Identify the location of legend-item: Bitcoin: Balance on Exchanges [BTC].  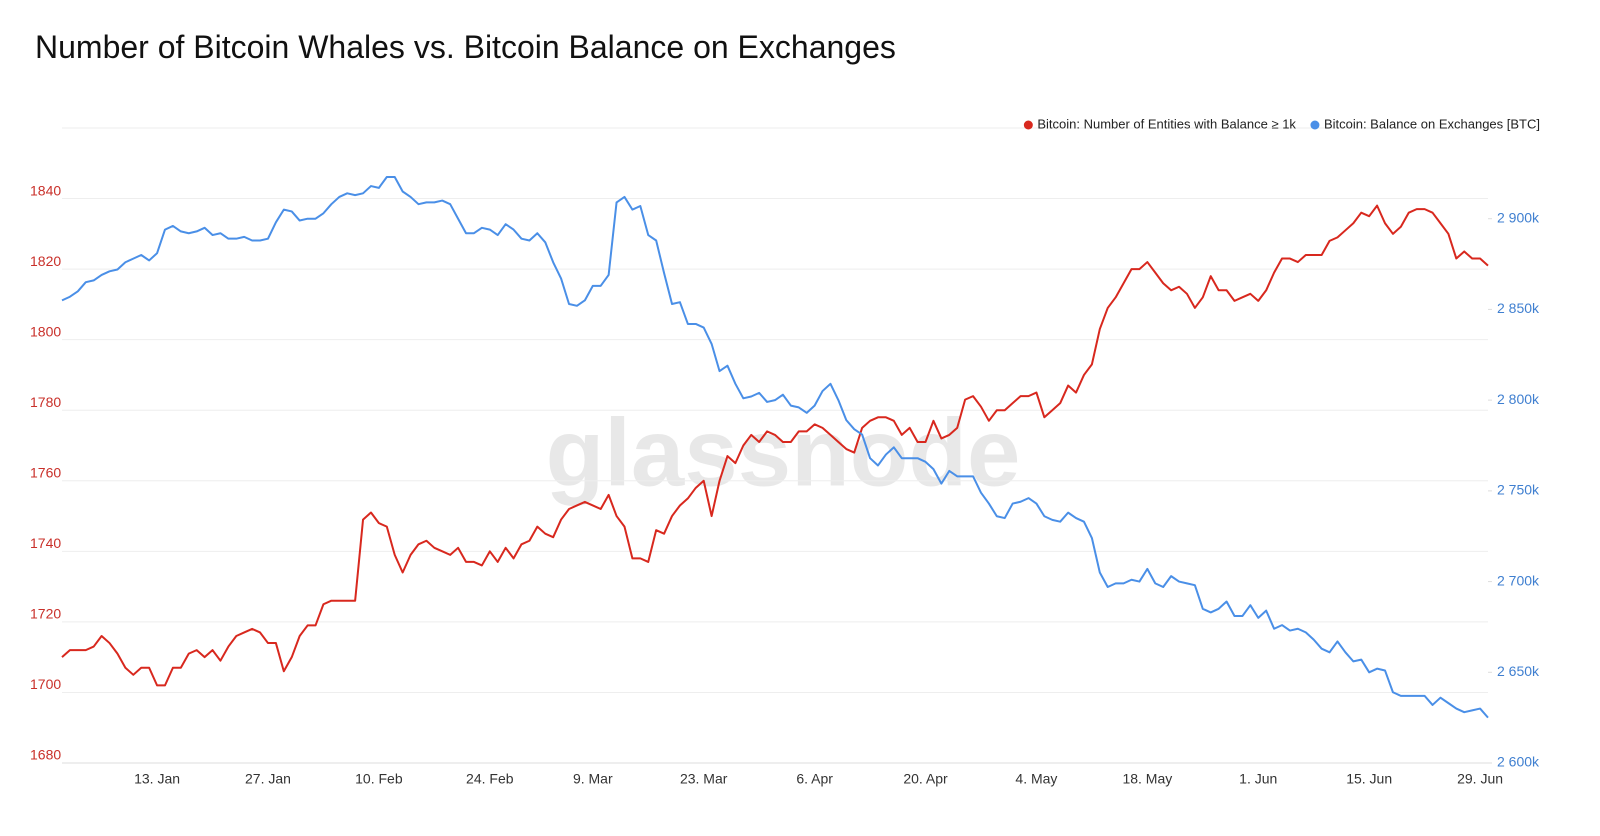
(1425, 123).